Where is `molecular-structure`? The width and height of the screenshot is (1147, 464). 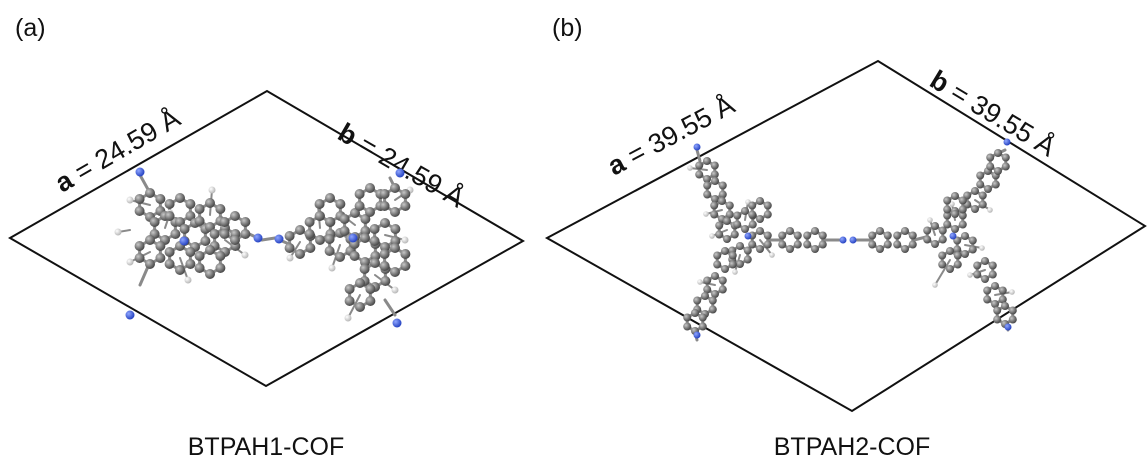 molecular-structure is located at coordinates (850, 240).